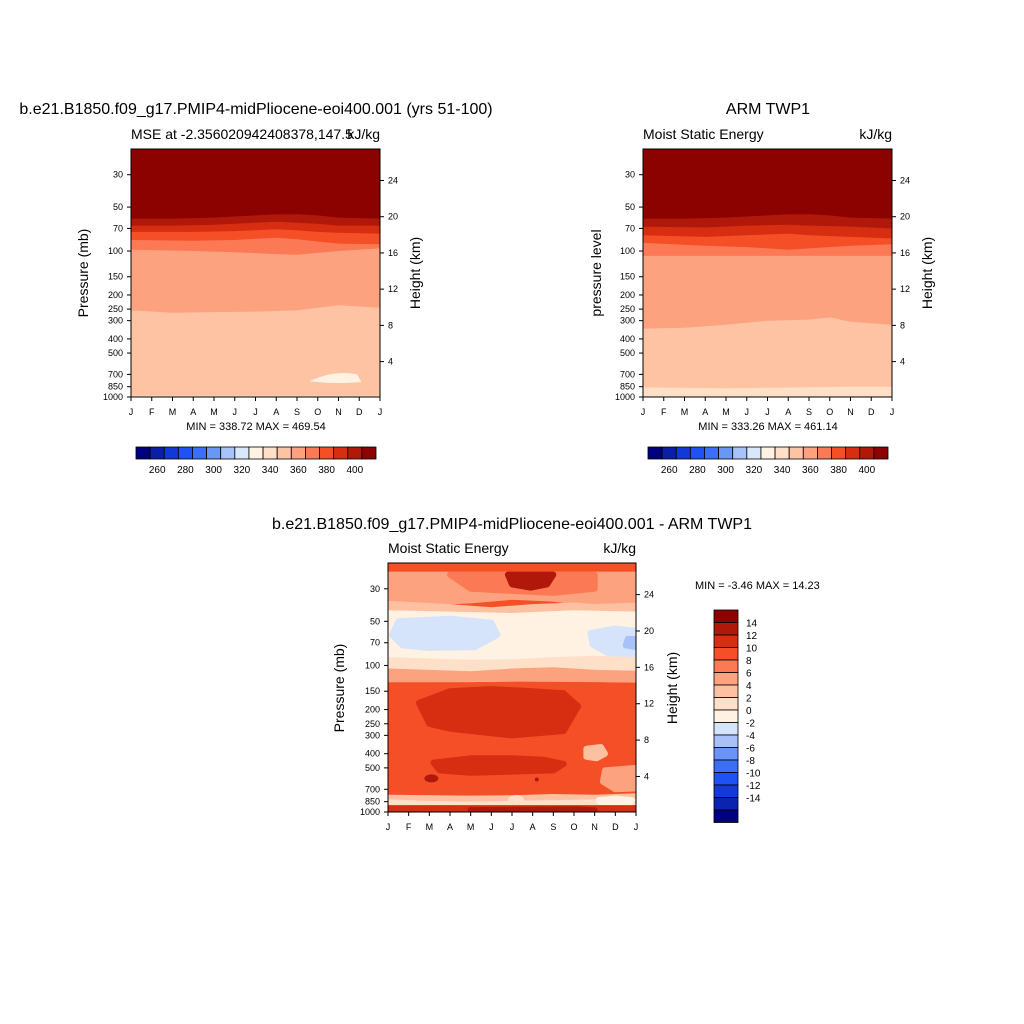 The width and height of the screenshot is (1024, 1024). What do you see at coordinates (749, 686) in the screenshot?
I see `colorbar-tick-label: 4` at bounding box center [749, 686].